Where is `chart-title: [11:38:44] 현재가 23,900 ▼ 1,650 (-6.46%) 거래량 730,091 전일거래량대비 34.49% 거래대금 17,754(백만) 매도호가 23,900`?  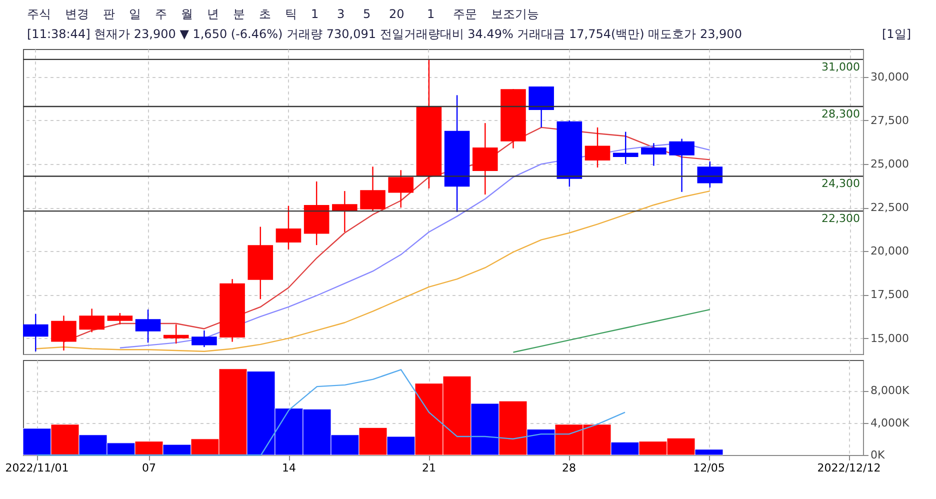 chart-title: [11:38:44] 현재가 23,900 ▼ 1,650 (-6.46%) 거래량 730,091 전일거래량대비 34.49% 거래대금 17,754(백만) 매도호가 23,900 is located at coordinates (384, 34).